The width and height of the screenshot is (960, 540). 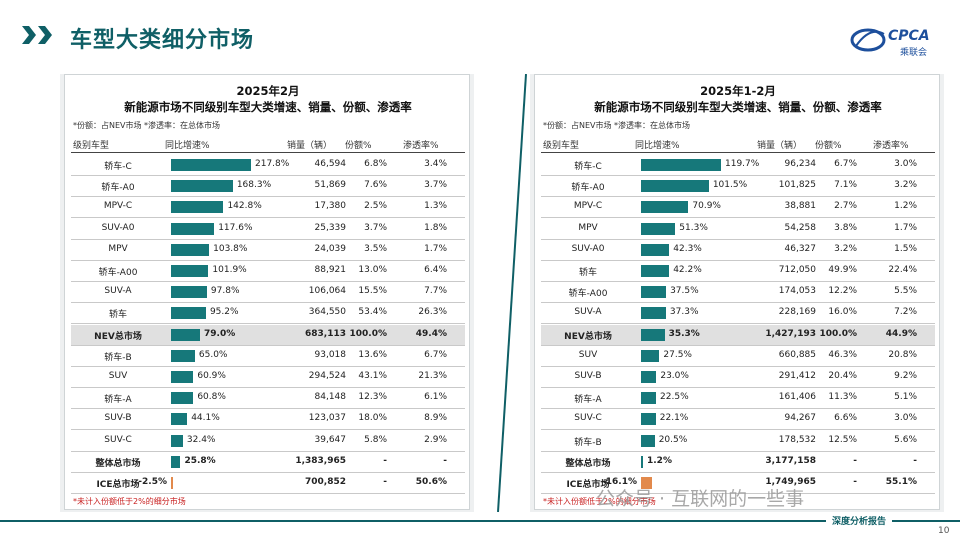 What do you see at coordinates (902, 354) in the screenshot?
I see `penetration-value: 20.8%` at bounding box center [902, 354].